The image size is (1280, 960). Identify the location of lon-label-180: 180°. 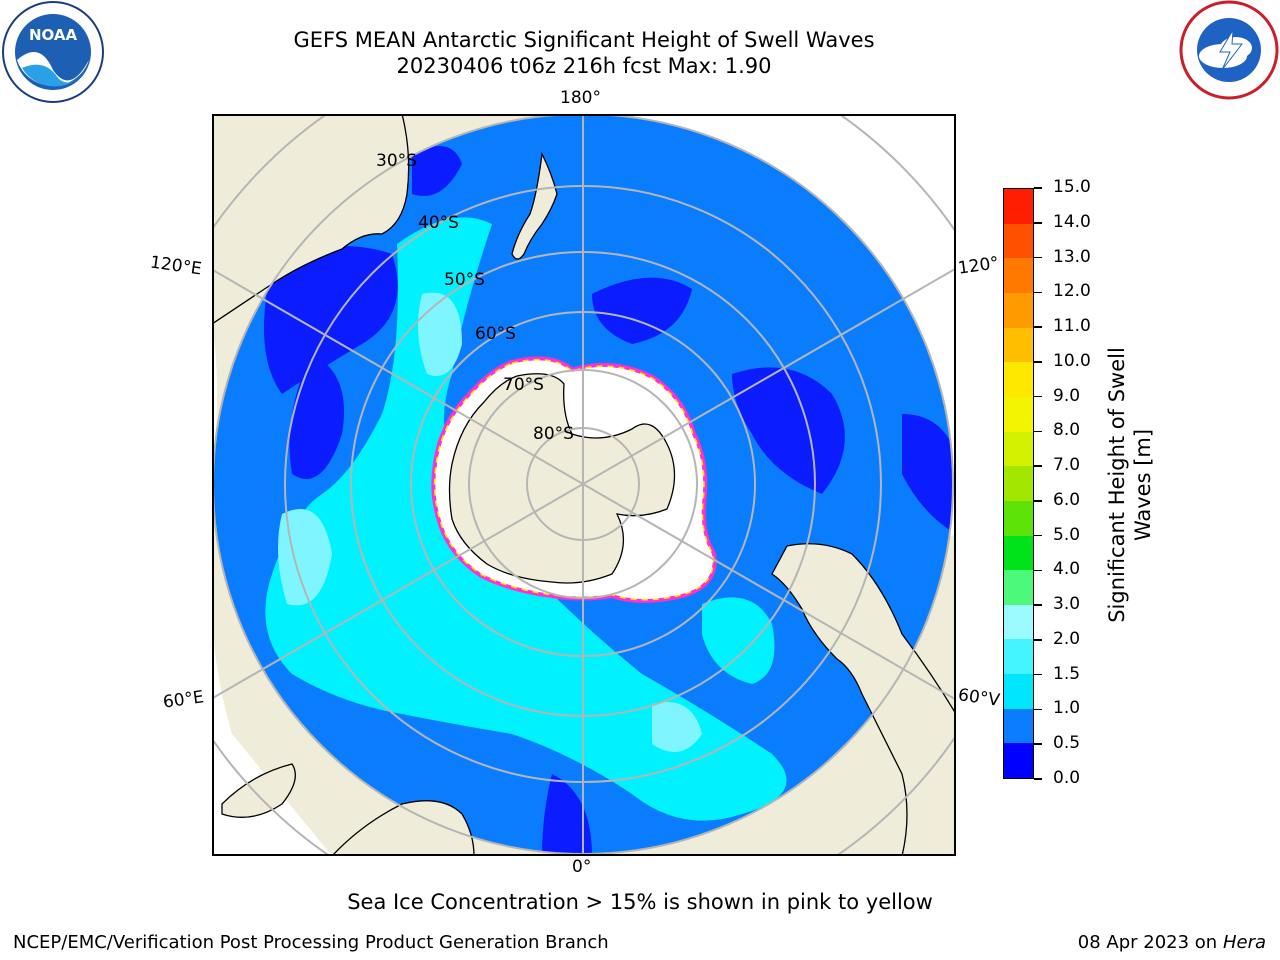
(580, 98).